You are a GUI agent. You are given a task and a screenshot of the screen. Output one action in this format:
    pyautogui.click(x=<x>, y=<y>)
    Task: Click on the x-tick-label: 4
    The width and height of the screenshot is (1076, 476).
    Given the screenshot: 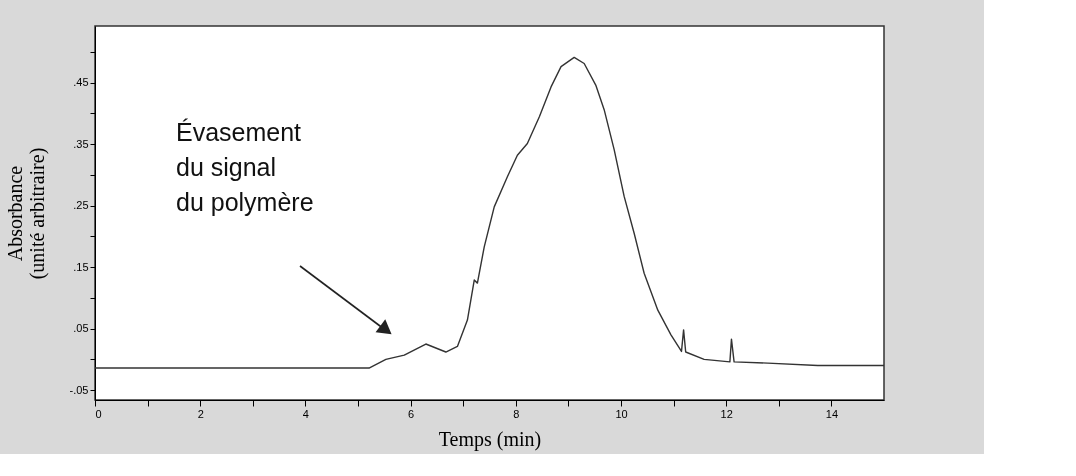 What is the action you would take?
    pyautogui.click(x=305, y=413)
    